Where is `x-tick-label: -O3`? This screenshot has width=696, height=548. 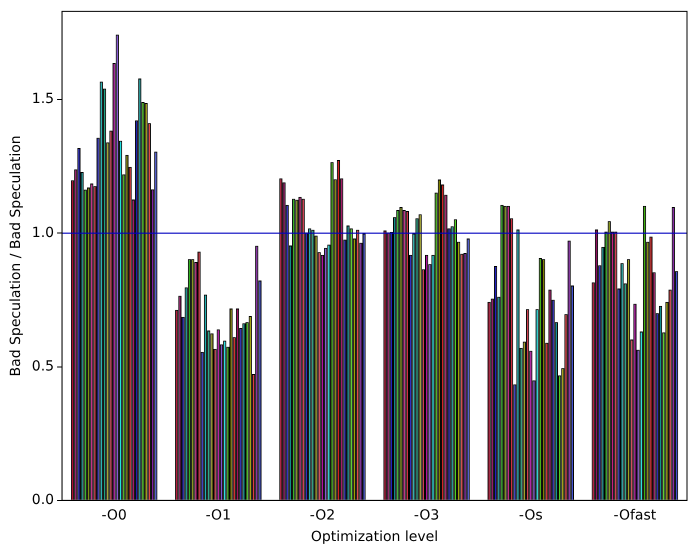
x-tick-label: -O3 is located at coordinates (427, 515).